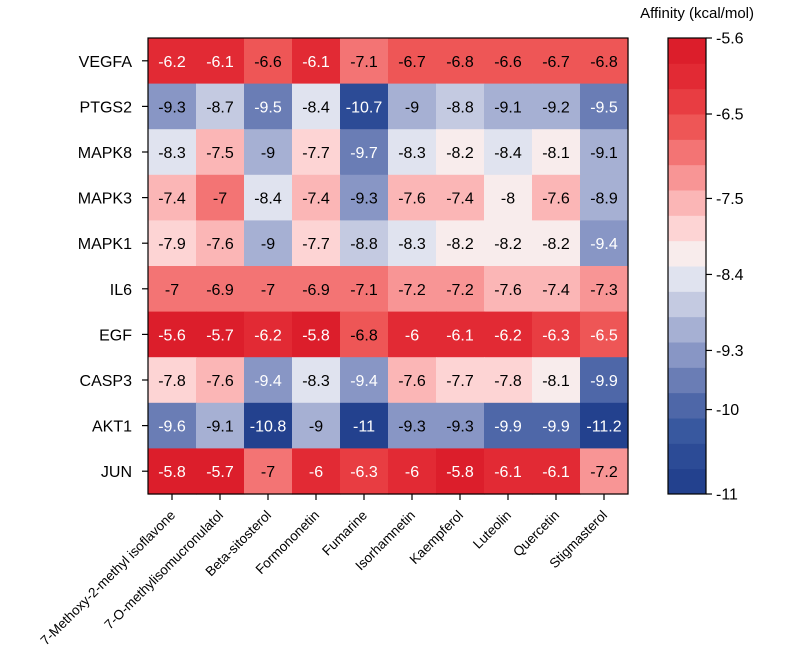 This screenshot has height=645, width=800. Describe the element at coordinates (116, 472) in the screenshot. I see `row-label-jun: JUN` at that location.